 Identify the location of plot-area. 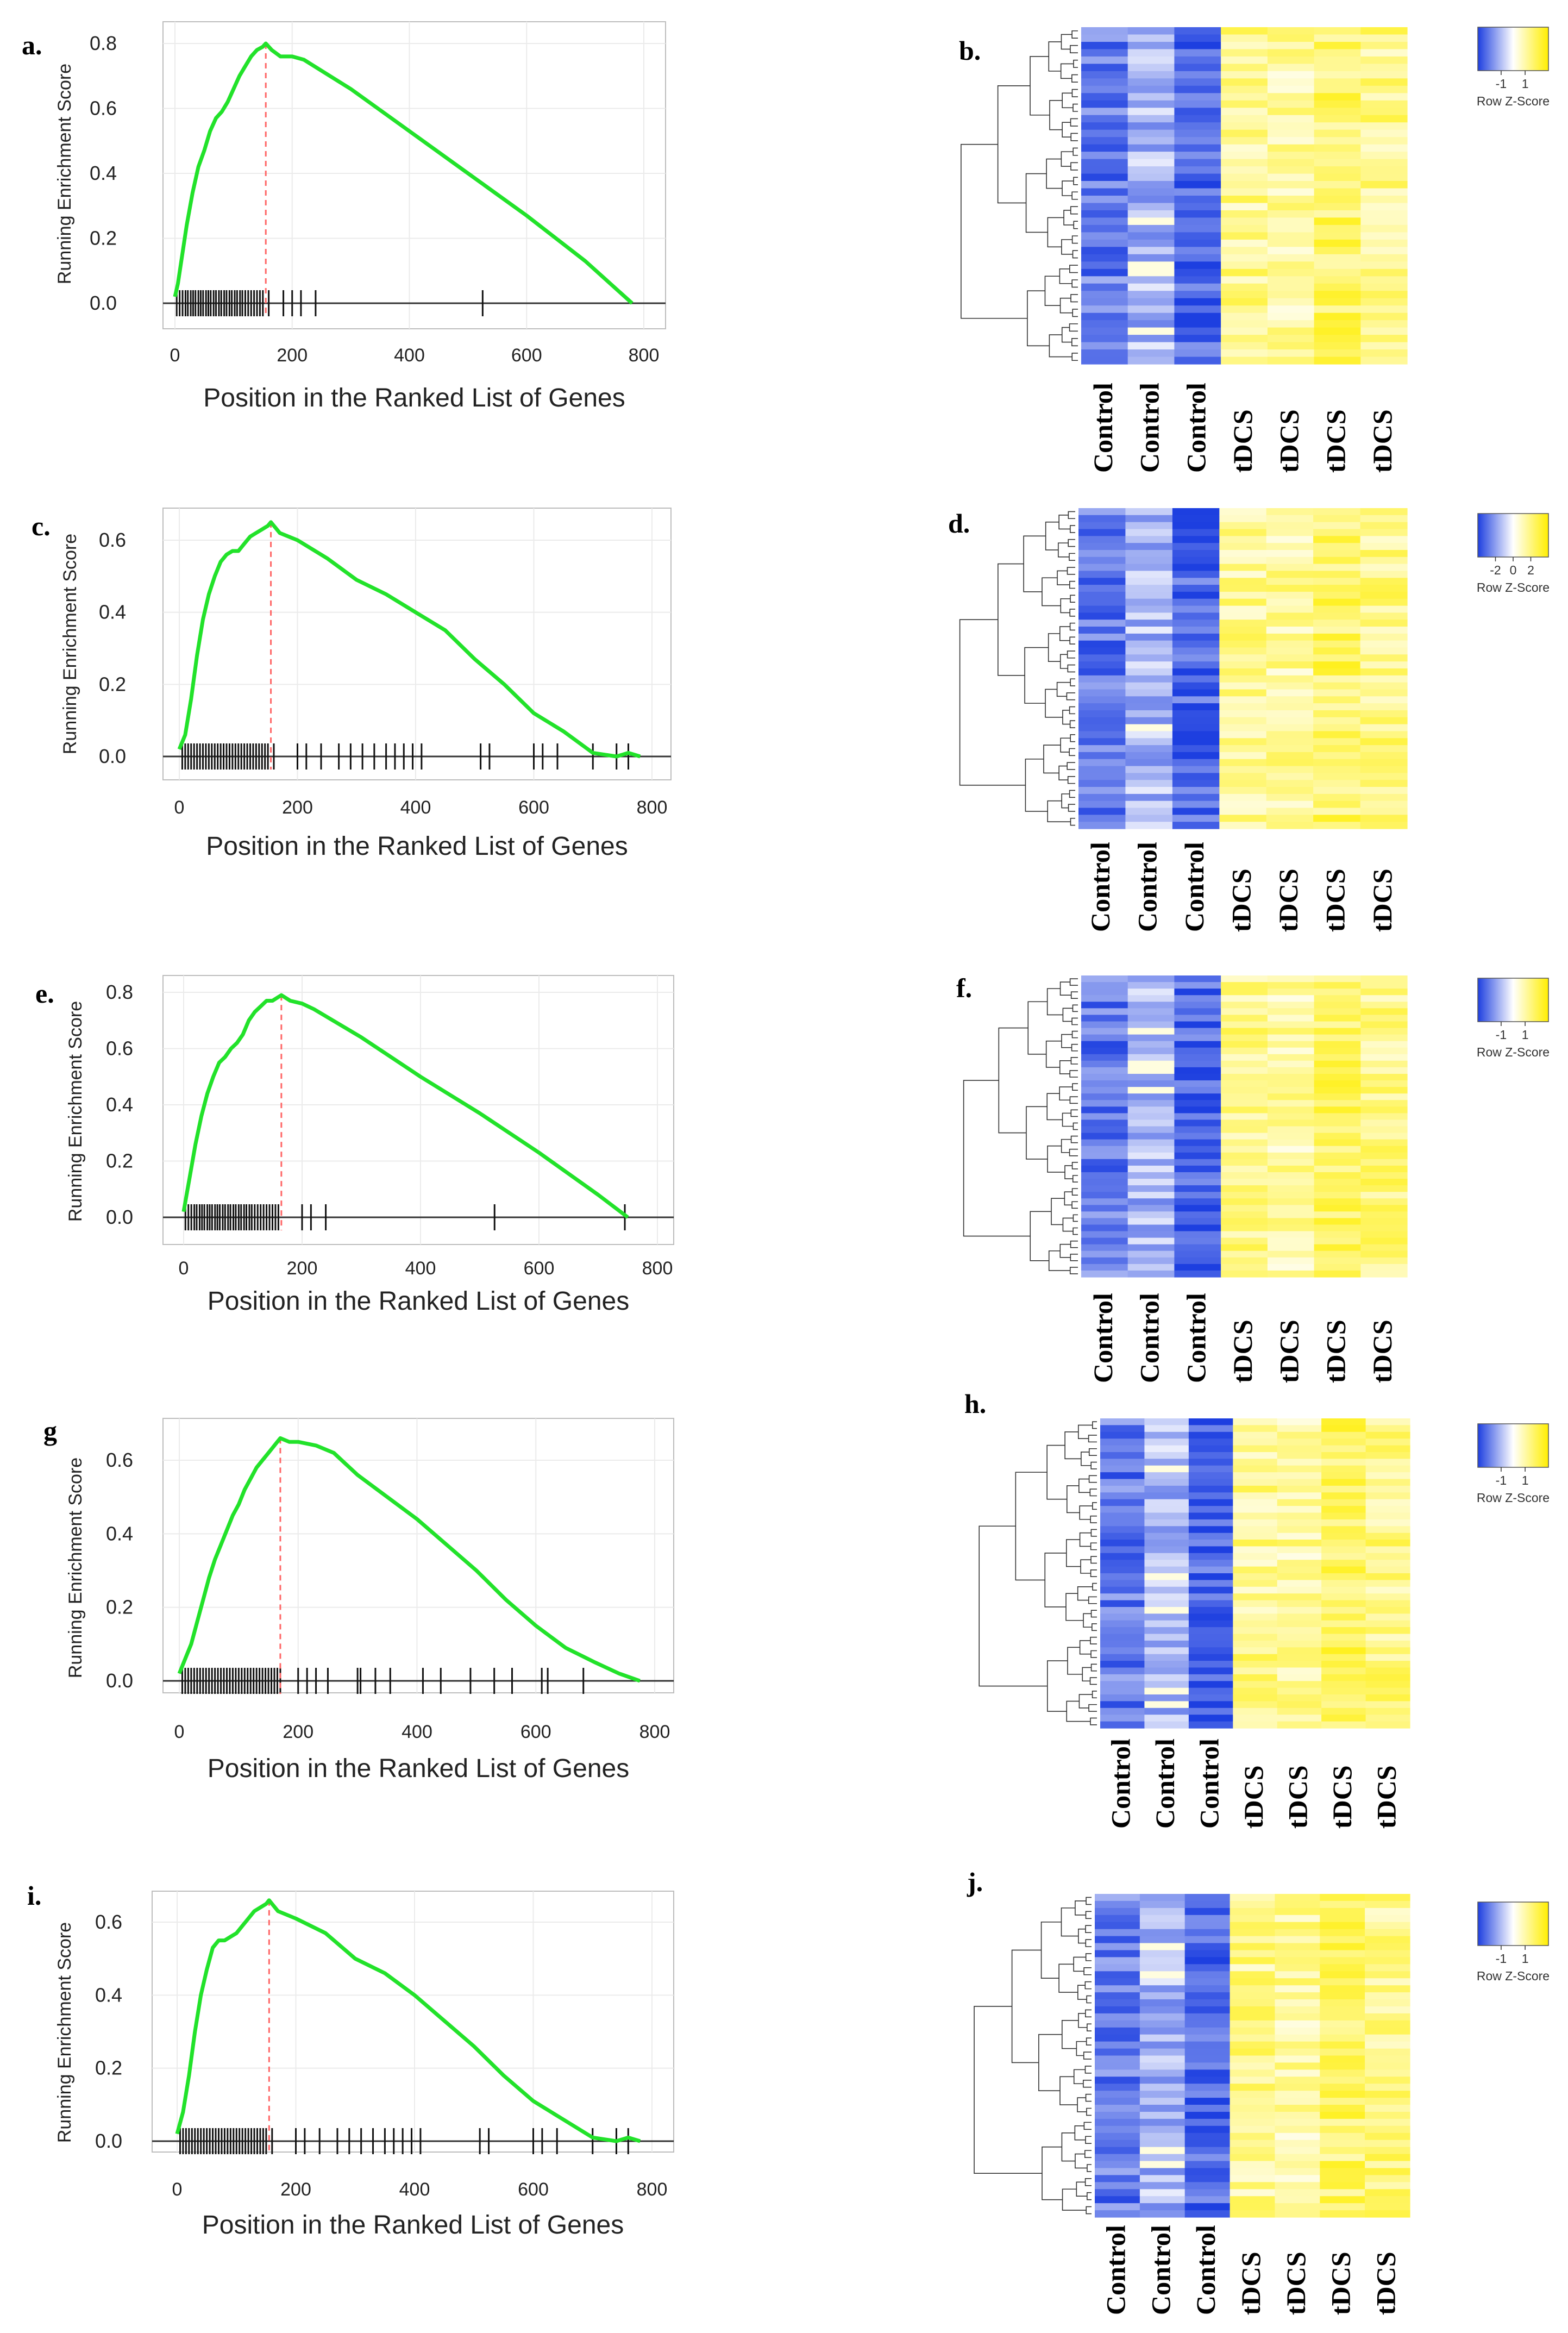
(414, 175).